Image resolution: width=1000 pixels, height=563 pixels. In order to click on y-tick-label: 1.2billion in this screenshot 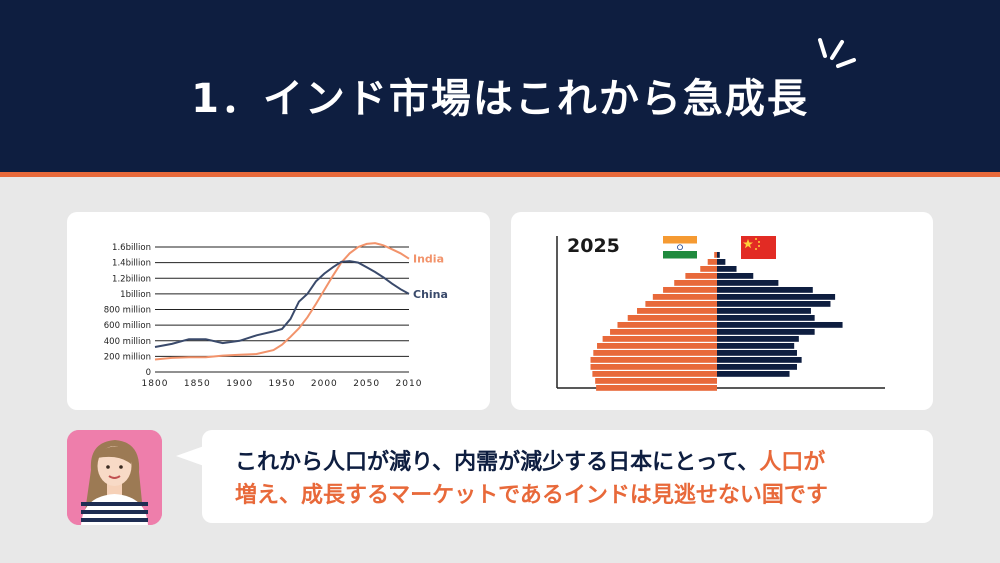, I will do `click(131, 279)`.